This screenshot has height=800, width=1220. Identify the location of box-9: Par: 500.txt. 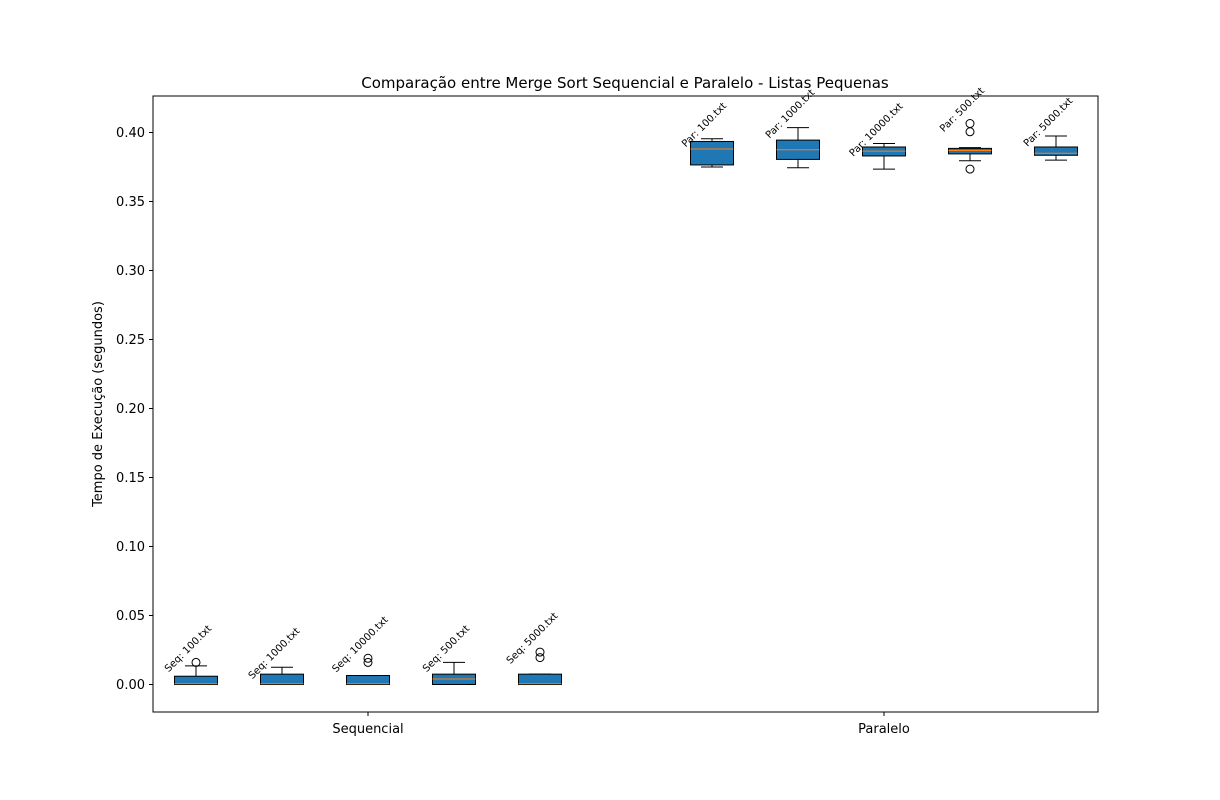
(965, 130).